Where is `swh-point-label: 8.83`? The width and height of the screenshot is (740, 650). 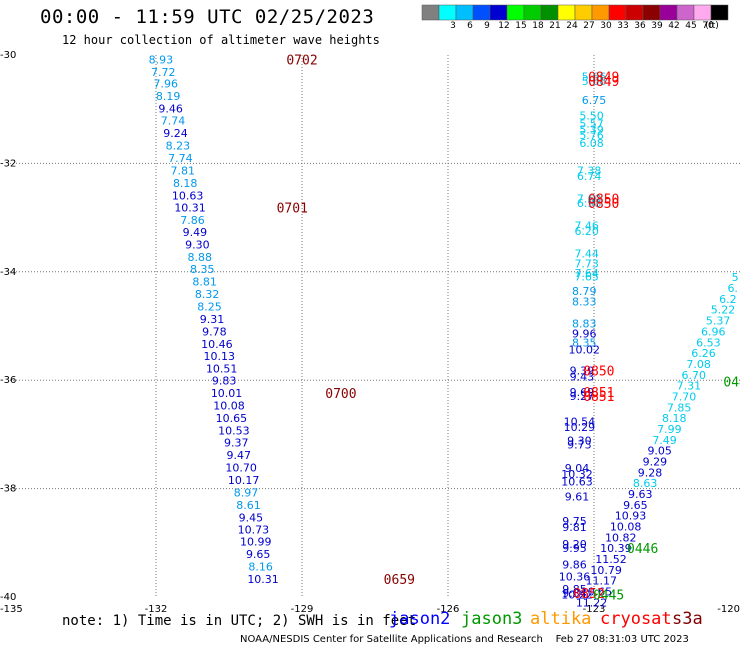
swh-point-label: 8.83 is located at coordinates (584, 323).